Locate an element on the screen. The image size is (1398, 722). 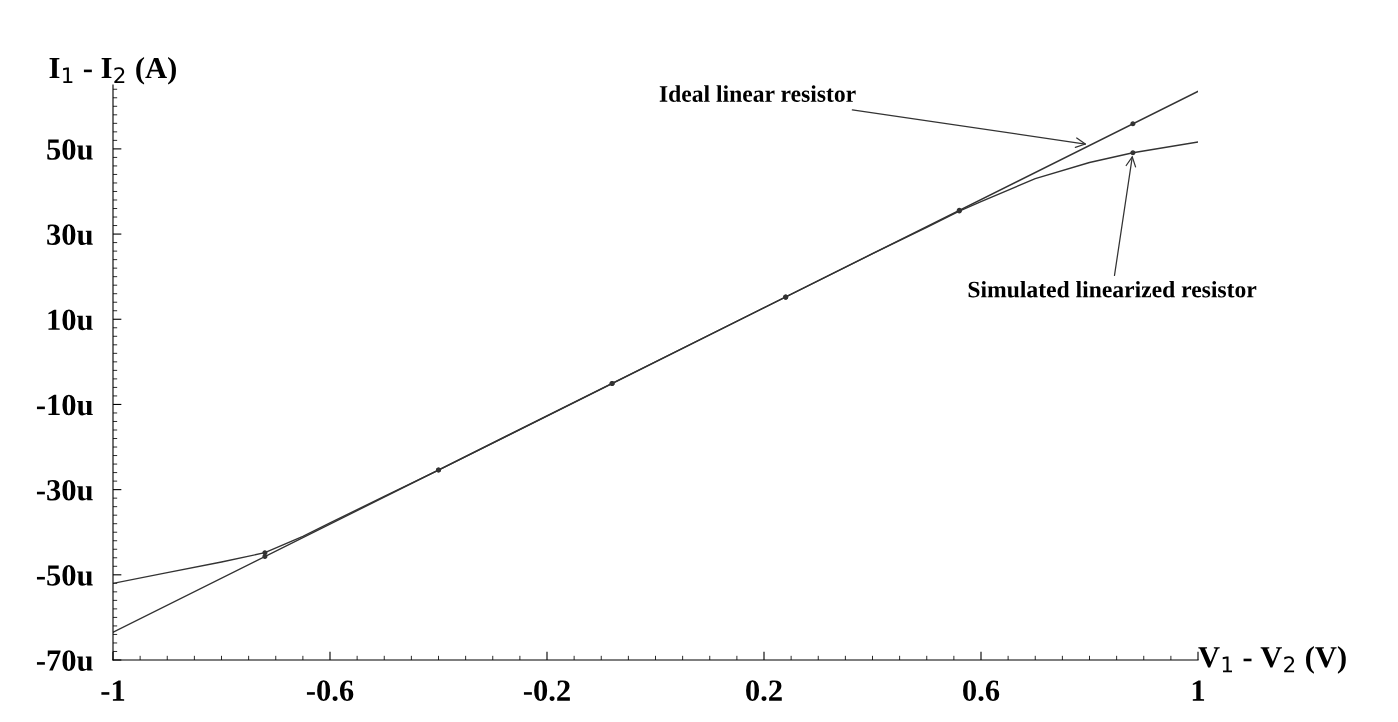
y-tick-label: 30u is located at coordinates (70, 235).